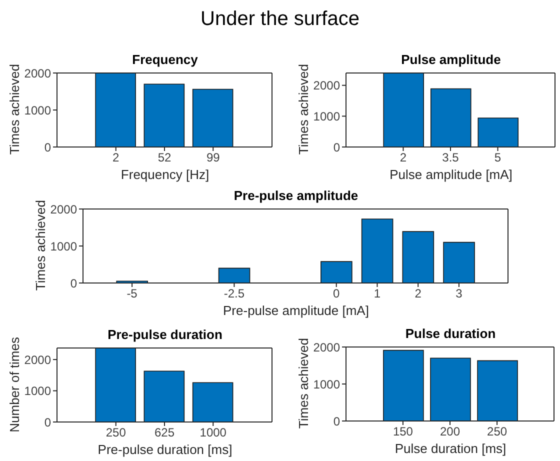 The height and width of the screenshot is (461, 560). I want to click on x-tick-label: 625, so click(164, 433).